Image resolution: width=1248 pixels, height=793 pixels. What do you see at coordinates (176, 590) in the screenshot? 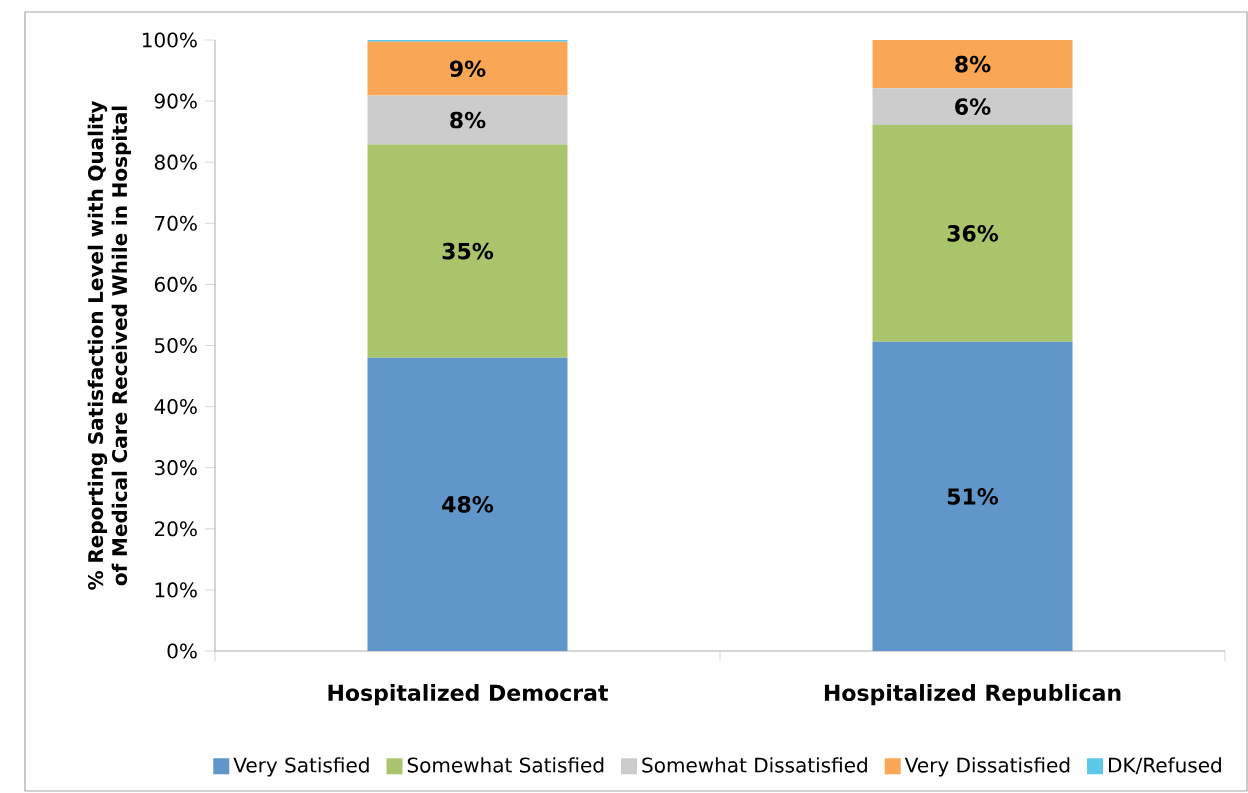
I see `y-tick-label: 10%` at bounding box center [176, 590].